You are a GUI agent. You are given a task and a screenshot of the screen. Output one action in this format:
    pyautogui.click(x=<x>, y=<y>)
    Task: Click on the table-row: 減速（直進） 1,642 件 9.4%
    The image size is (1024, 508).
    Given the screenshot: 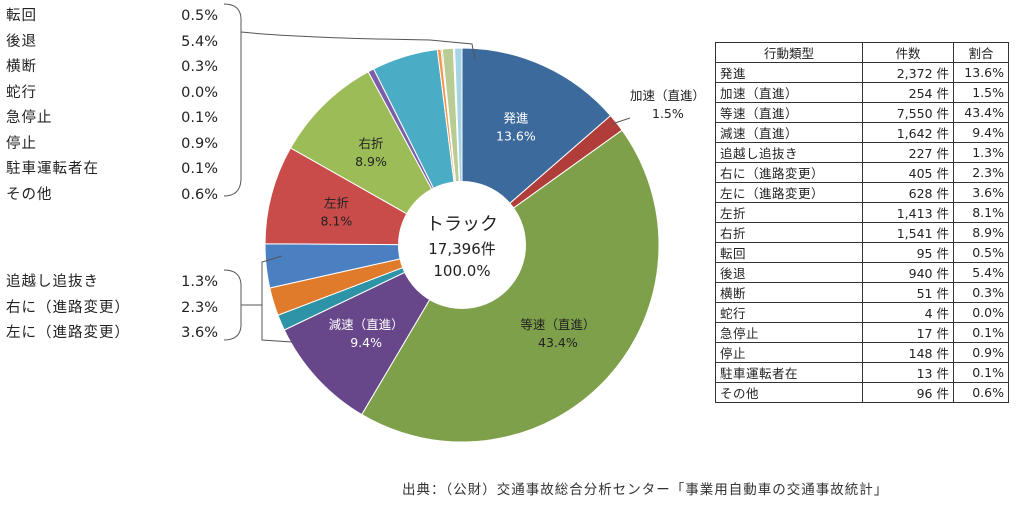 What is the action you would take?
    pyautogui.click(x=862, y=132)
    